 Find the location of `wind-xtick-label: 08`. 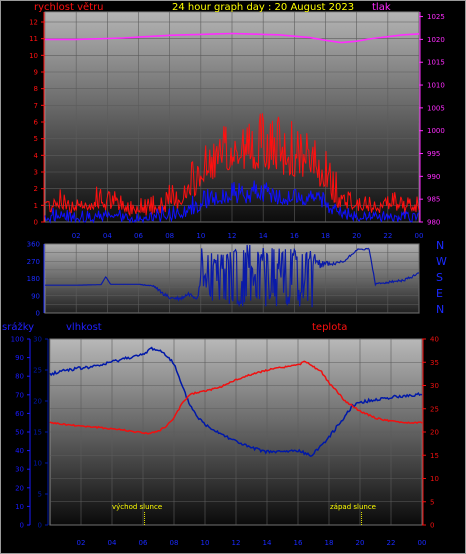

wind-xtick-label: 08 is located at coordinates (169, 236).